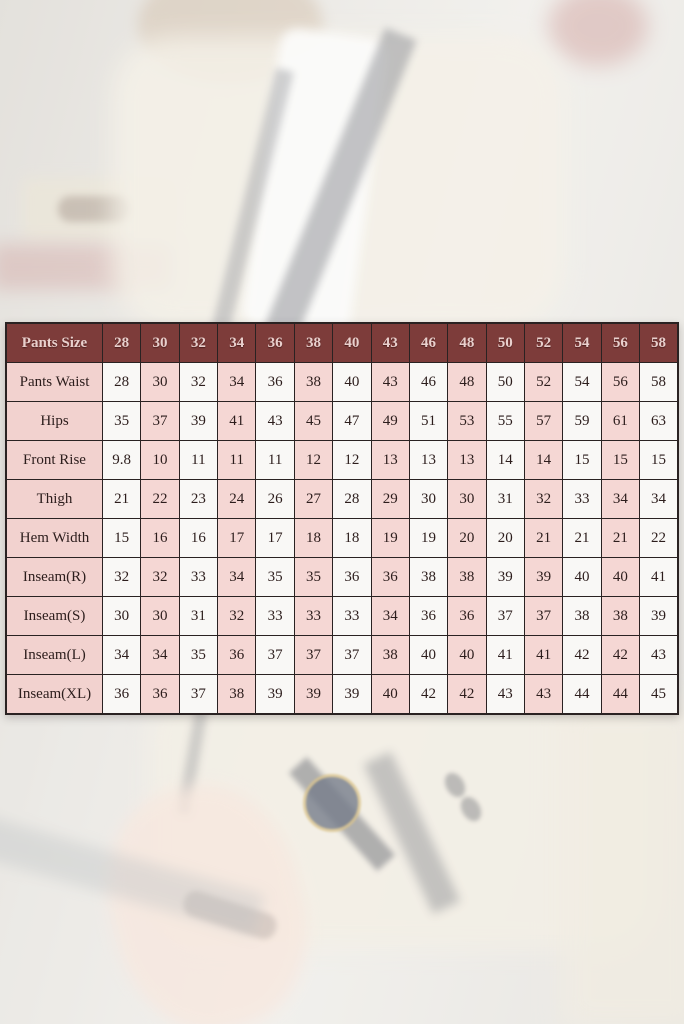 Image resolution: width=684 pixels, height=1024 pixels. What do you see at coordinates (467, 342) in the screenshot?
I see `header-size-cell: 48` at bounding box center [467, 342].